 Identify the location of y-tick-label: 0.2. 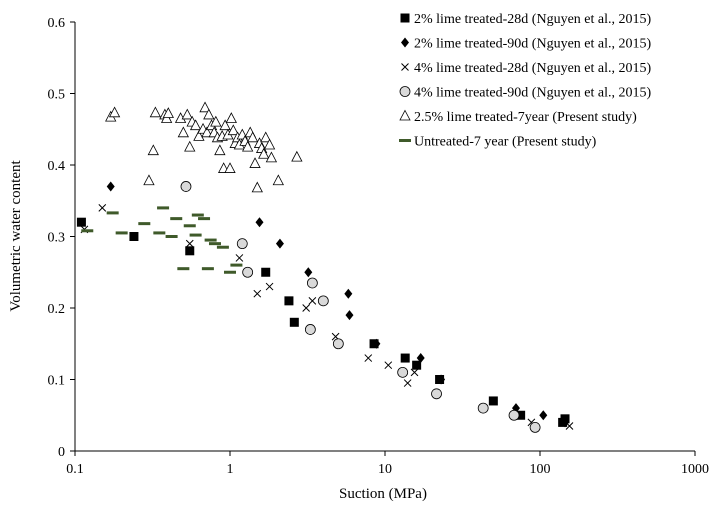
(57, 309).